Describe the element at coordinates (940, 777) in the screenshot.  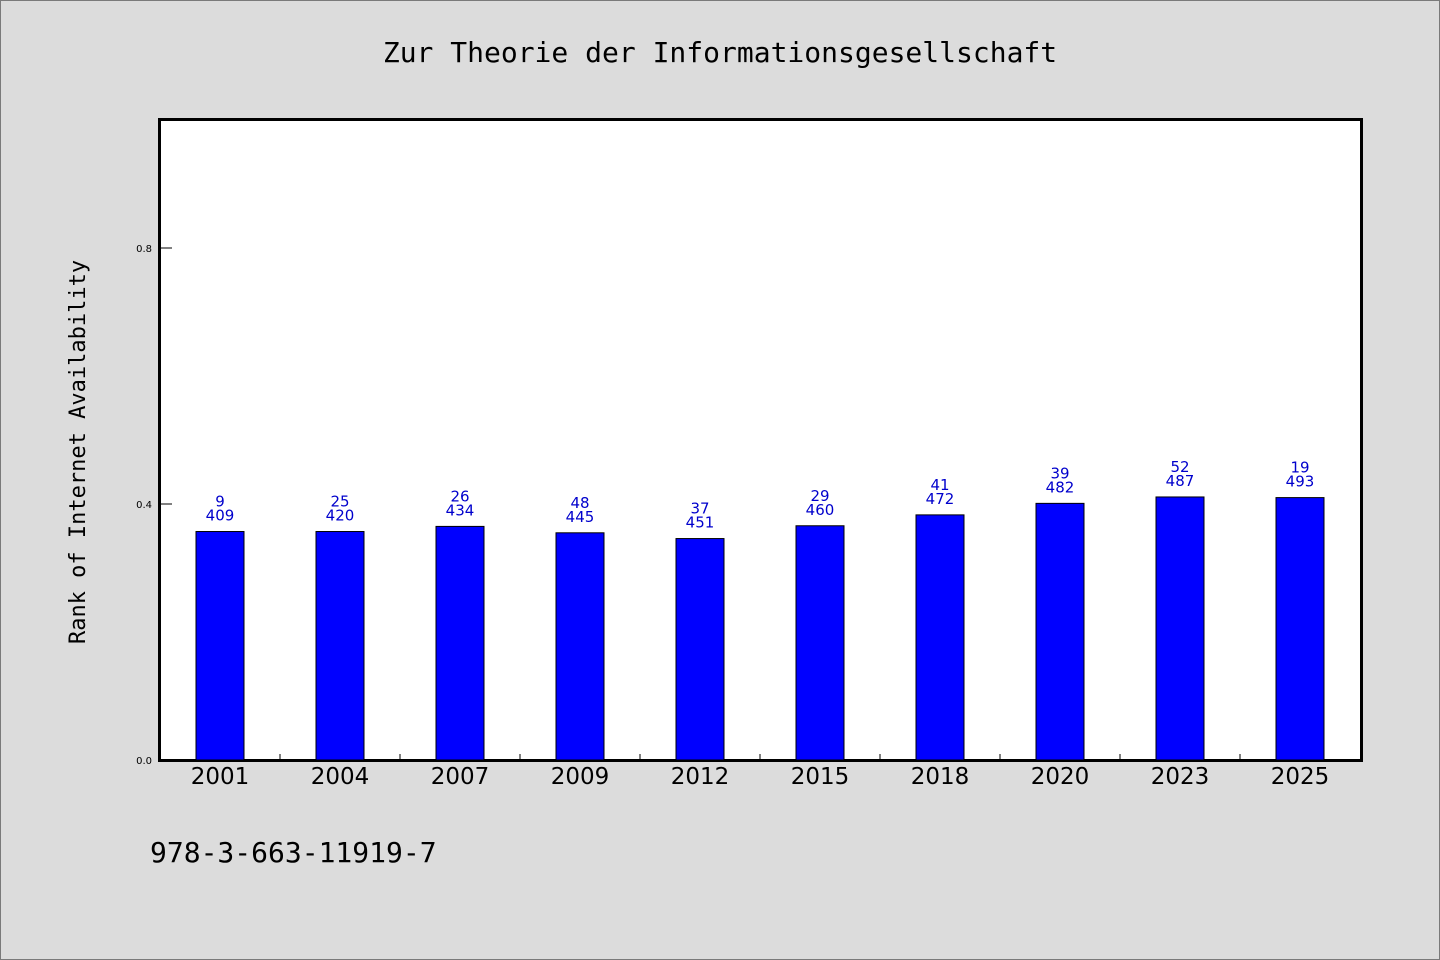
I see `x-tick-label: 2018` at that location.